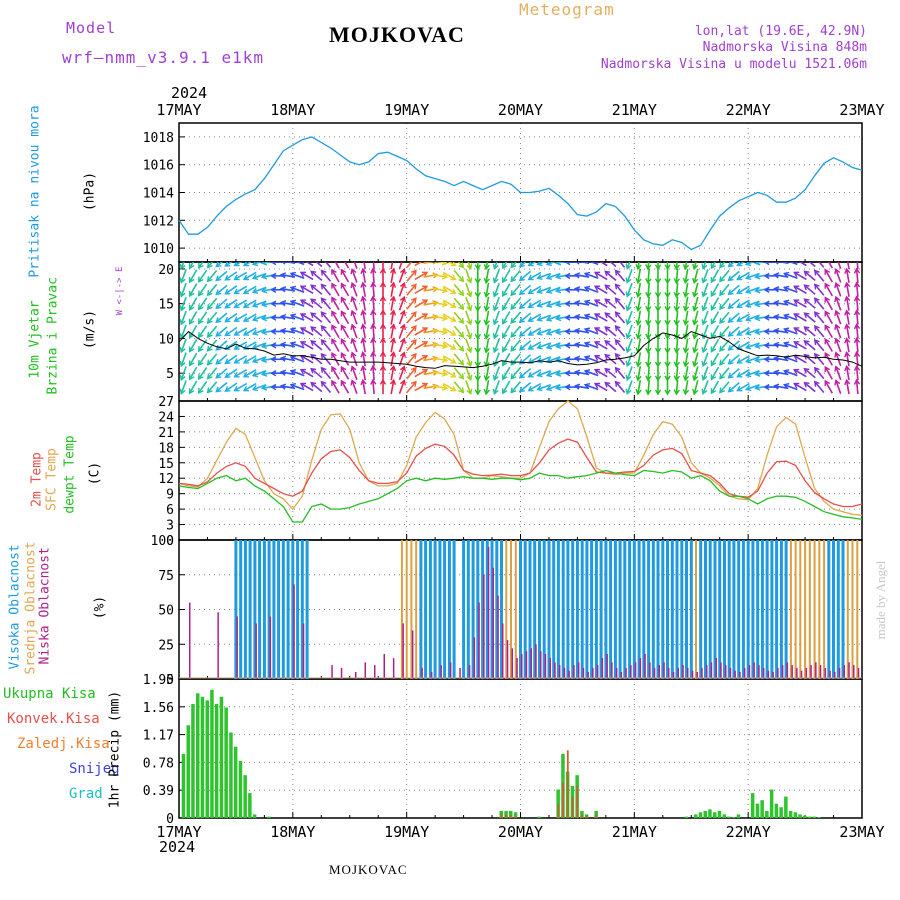 This screenshot has width=900, height=900. Describe the element at coordinates (158, 249) in the screenshot. I see `y-tick-label-pressure: 1010` at that location.